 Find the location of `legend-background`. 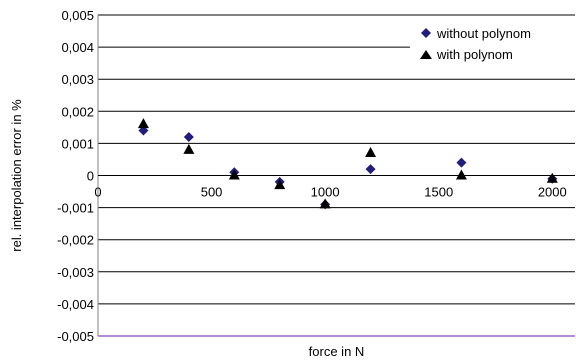

legend-background is located at coordinates (493, 44).